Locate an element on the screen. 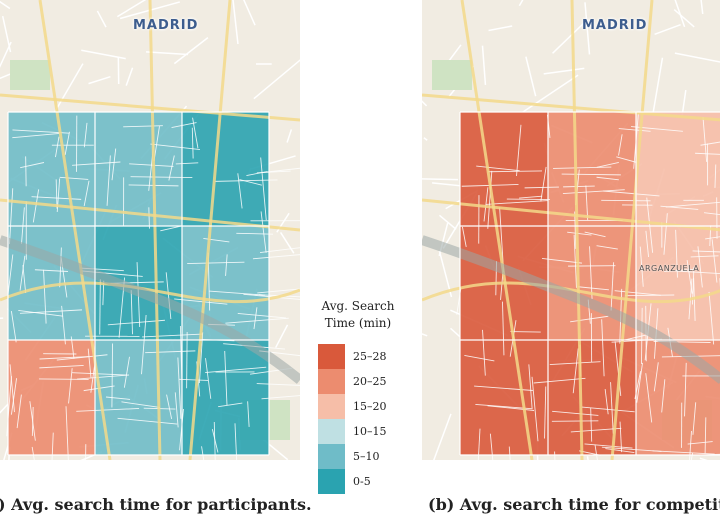 The image size is (720, 530). legend-label: 15–20 is located at coordinates (370, 406).